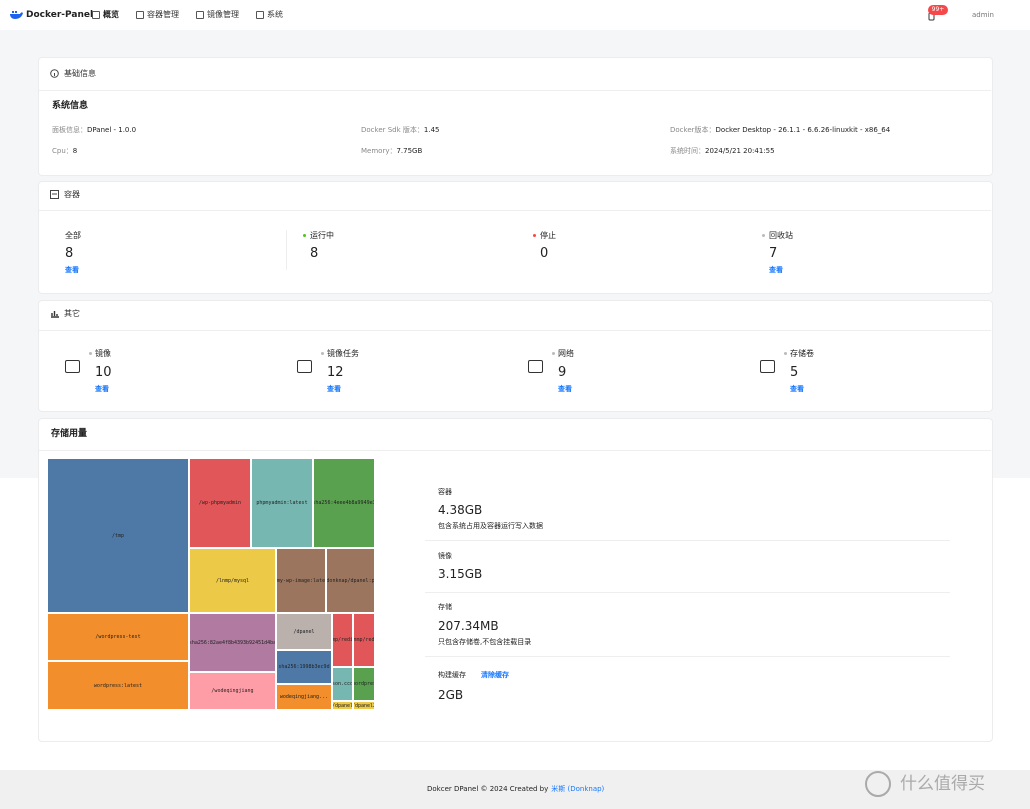 This screenshot has height=809, width=1030. Describe the element at coordinates (232, 642) in the screenshot. I see `treemap-cell: sha256:82ae4f8b4393b92451d4ba` at that location.